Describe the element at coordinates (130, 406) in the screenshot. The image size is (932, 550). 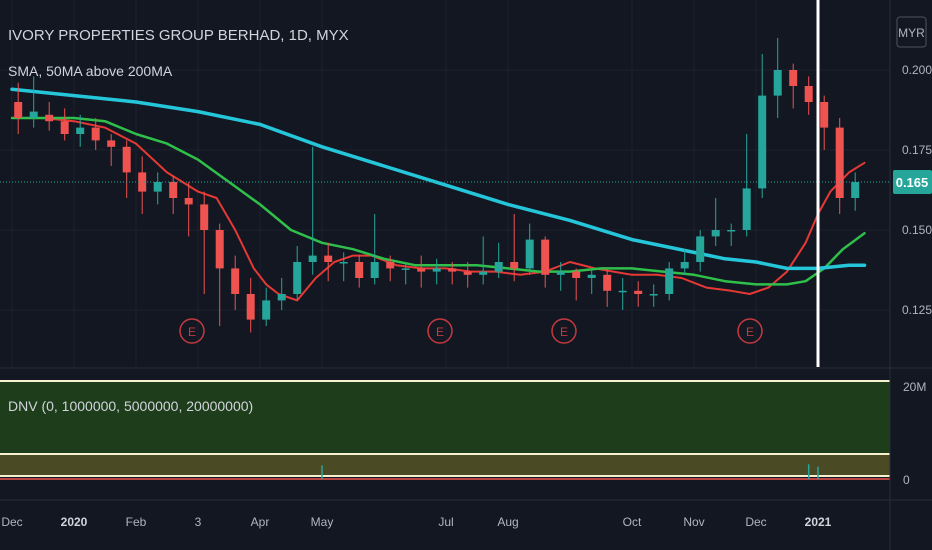
I see `volume-indicator-label: DNV (0, 1000000, 5000000, 20000000)` at that location.